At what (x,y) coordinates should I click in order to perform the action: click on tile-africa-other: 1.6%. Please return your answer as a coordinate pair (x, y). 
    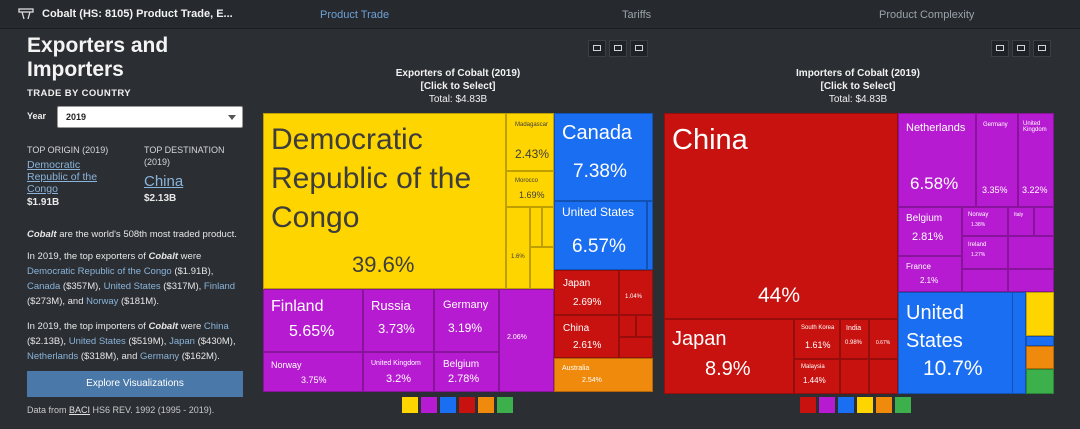
    Looking at the image, I should click on (518, 248).